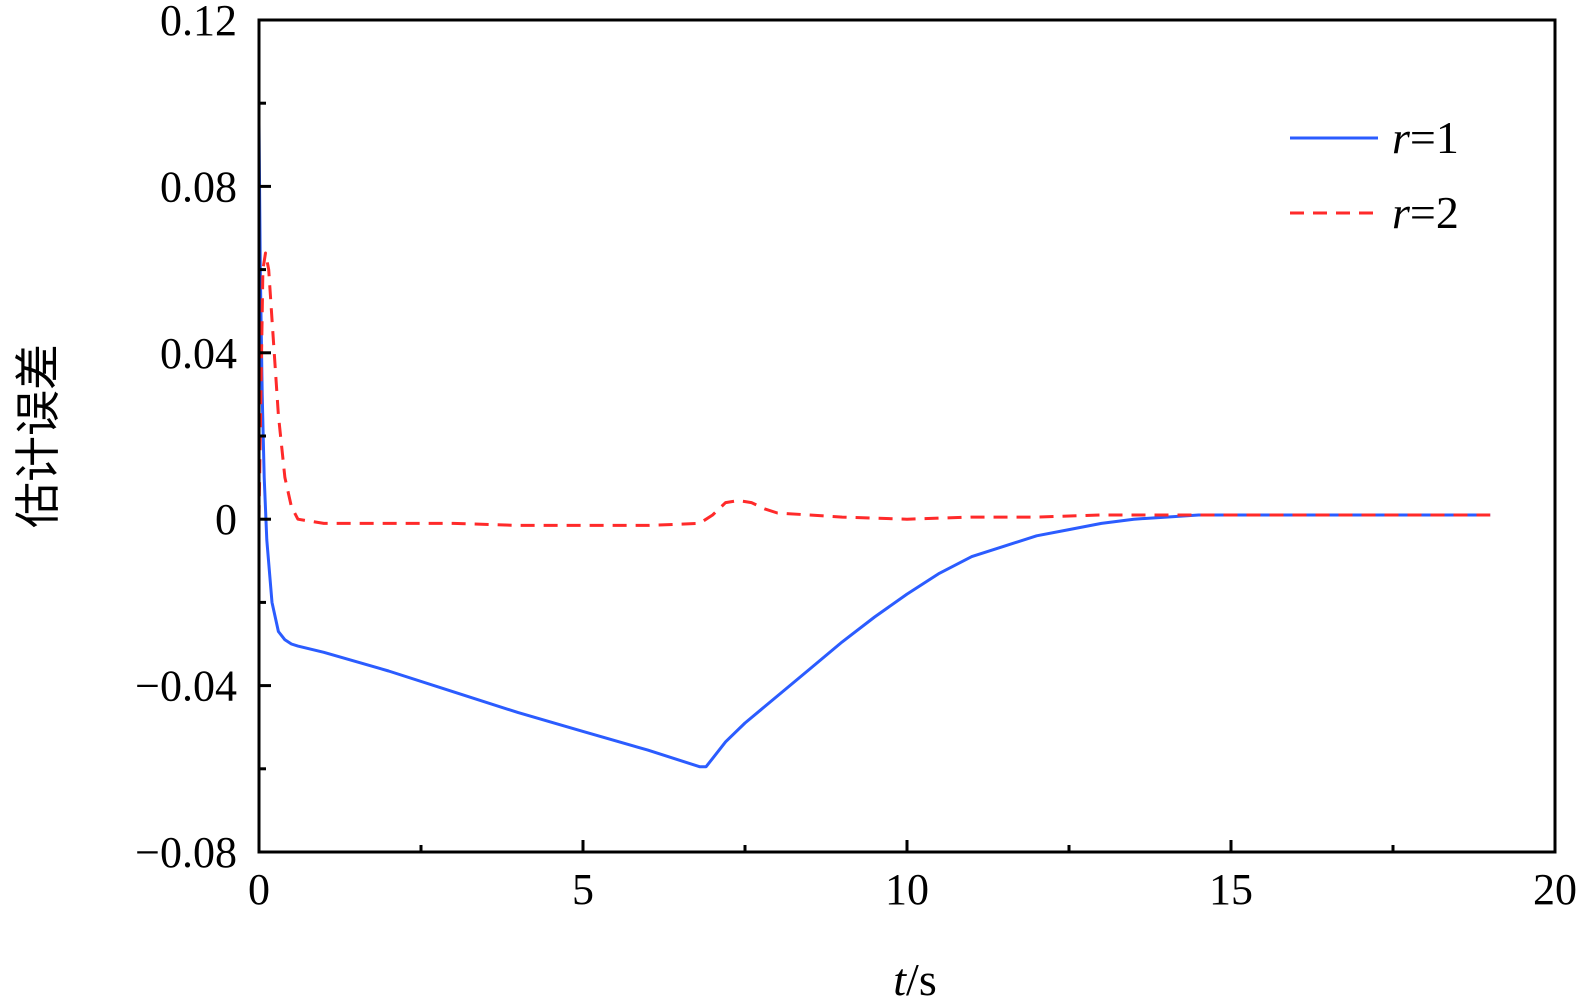  Describe the element at coordinates (900, 977) in the screenshot. I see `x-axis-label-var: t` at that location.